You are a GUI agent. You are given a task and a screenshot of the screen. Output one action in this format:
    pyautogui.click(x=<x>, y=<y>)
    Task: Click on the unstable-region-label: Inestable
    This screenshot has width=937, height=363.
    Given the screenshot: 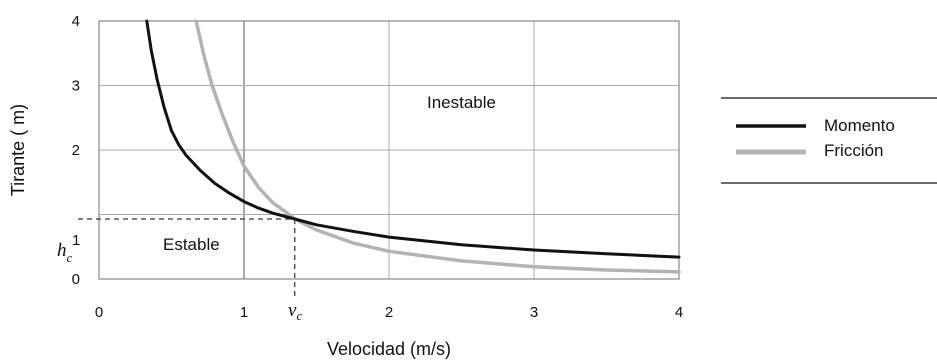 What is the action you would take?
    pyautogui.click(x=461, y=102)
    